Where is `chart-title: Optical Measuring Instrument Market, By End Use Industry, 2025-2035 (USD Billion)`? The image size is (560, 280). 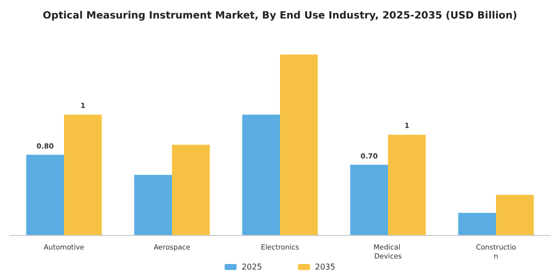 chart-title: Optical Measuring Instrument Market, By End Use Industry, 2025-2035 (USD Billion) is located at coordinates (280, 16).